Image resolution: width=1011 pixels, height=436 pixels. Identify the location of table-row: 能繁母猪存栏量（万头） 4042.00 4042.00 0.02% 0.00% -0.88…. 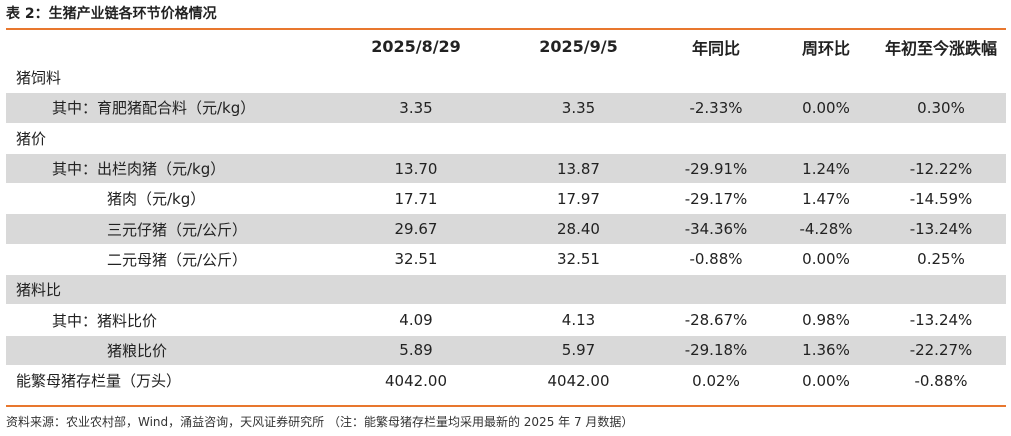
(506, 380).